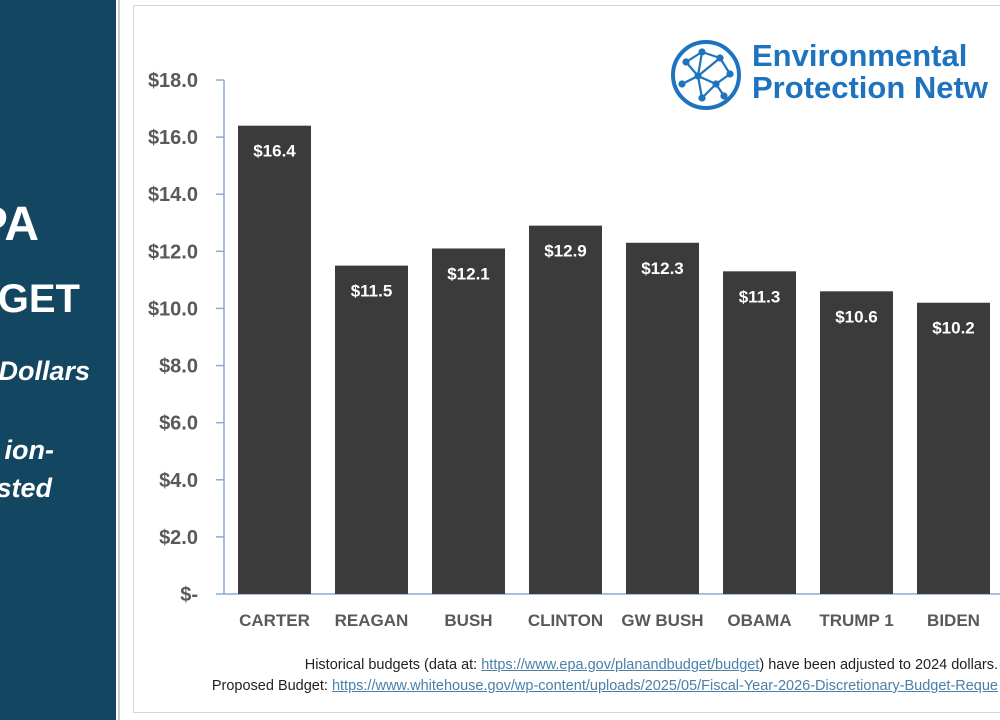 The width and height of the screenshot is (1000, 720). I want to click on bar-data-label: $11.3, so click(760, 296).